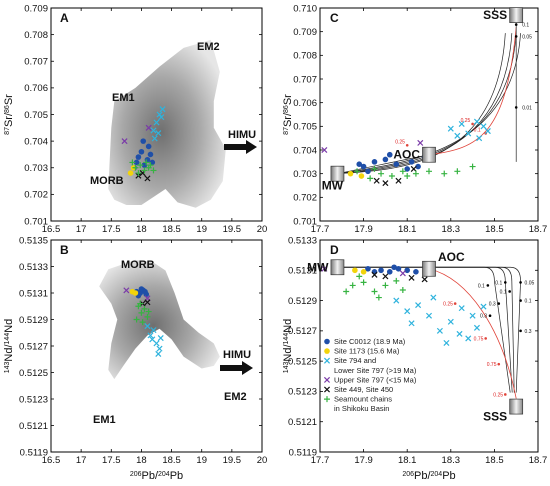  What do you see at coordinates (136, 474) in the screenshot?
I see `x-label-sup: 206` at bounding box center [136, 474].